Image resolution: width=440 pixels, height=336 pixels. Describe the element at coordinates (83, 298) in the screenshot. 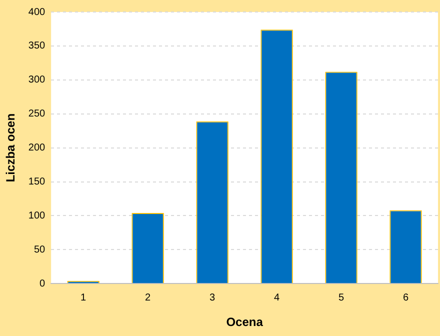

I see `x-tick-label: 1` at that location.